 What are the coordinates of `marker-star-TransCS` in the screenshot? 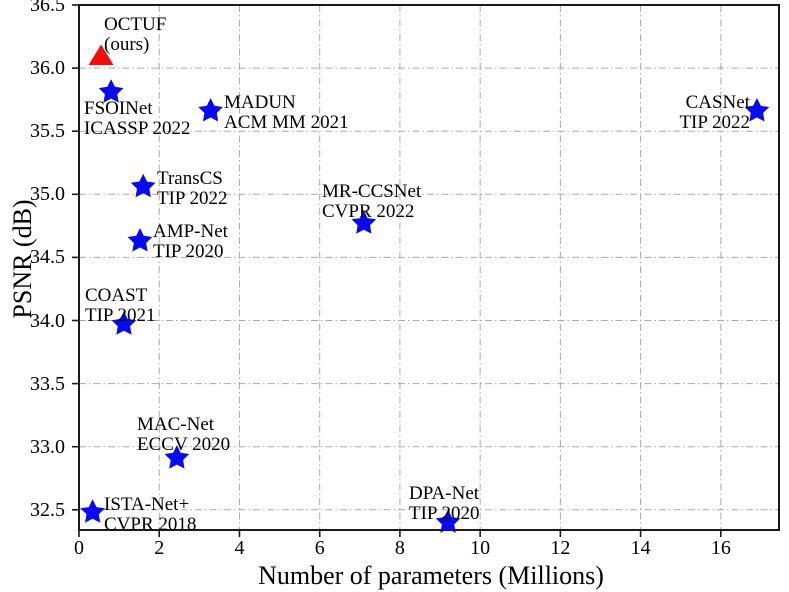 It's located at (143, 185).